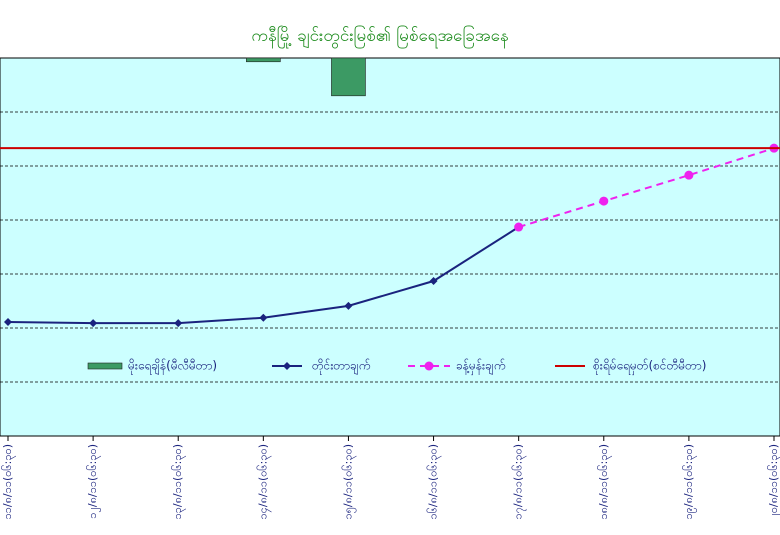 This screenshot has width=780, height=535. I want to click on legend-swatch, so click(105, 366).